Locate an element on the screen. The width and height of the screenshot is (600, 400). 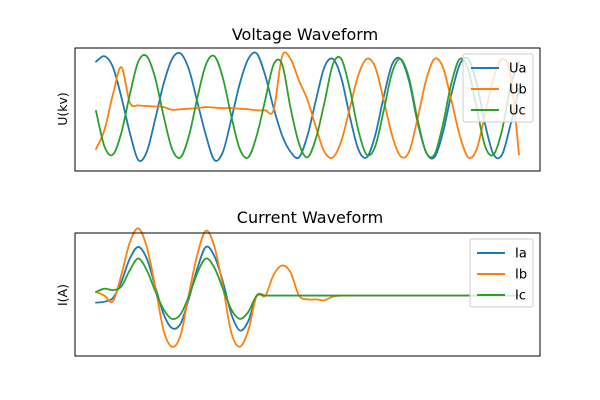
current-series-ic-line is located at coordinates (307, 288).